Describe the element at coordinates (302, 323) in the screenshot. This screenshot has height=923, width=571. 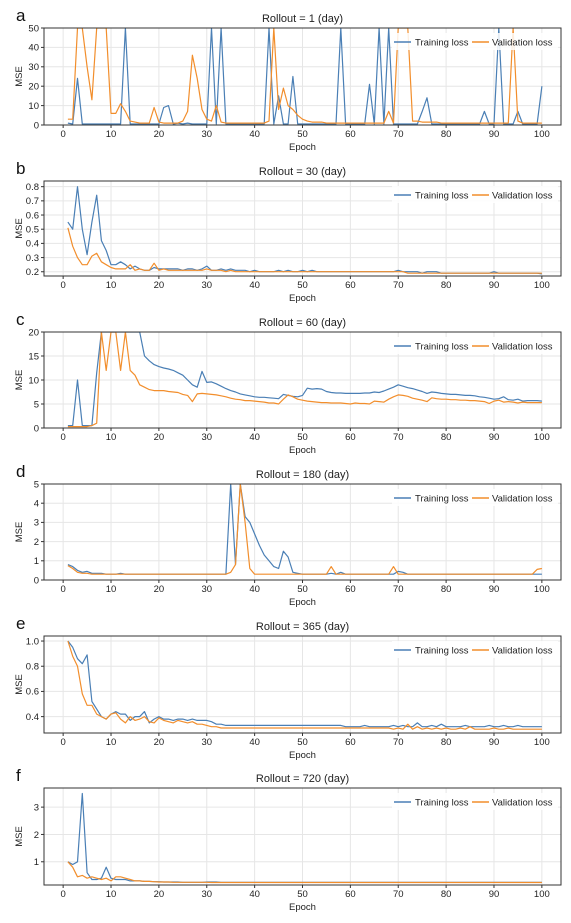
I see `panel-title: Rollout = 60 (day)` at that location.